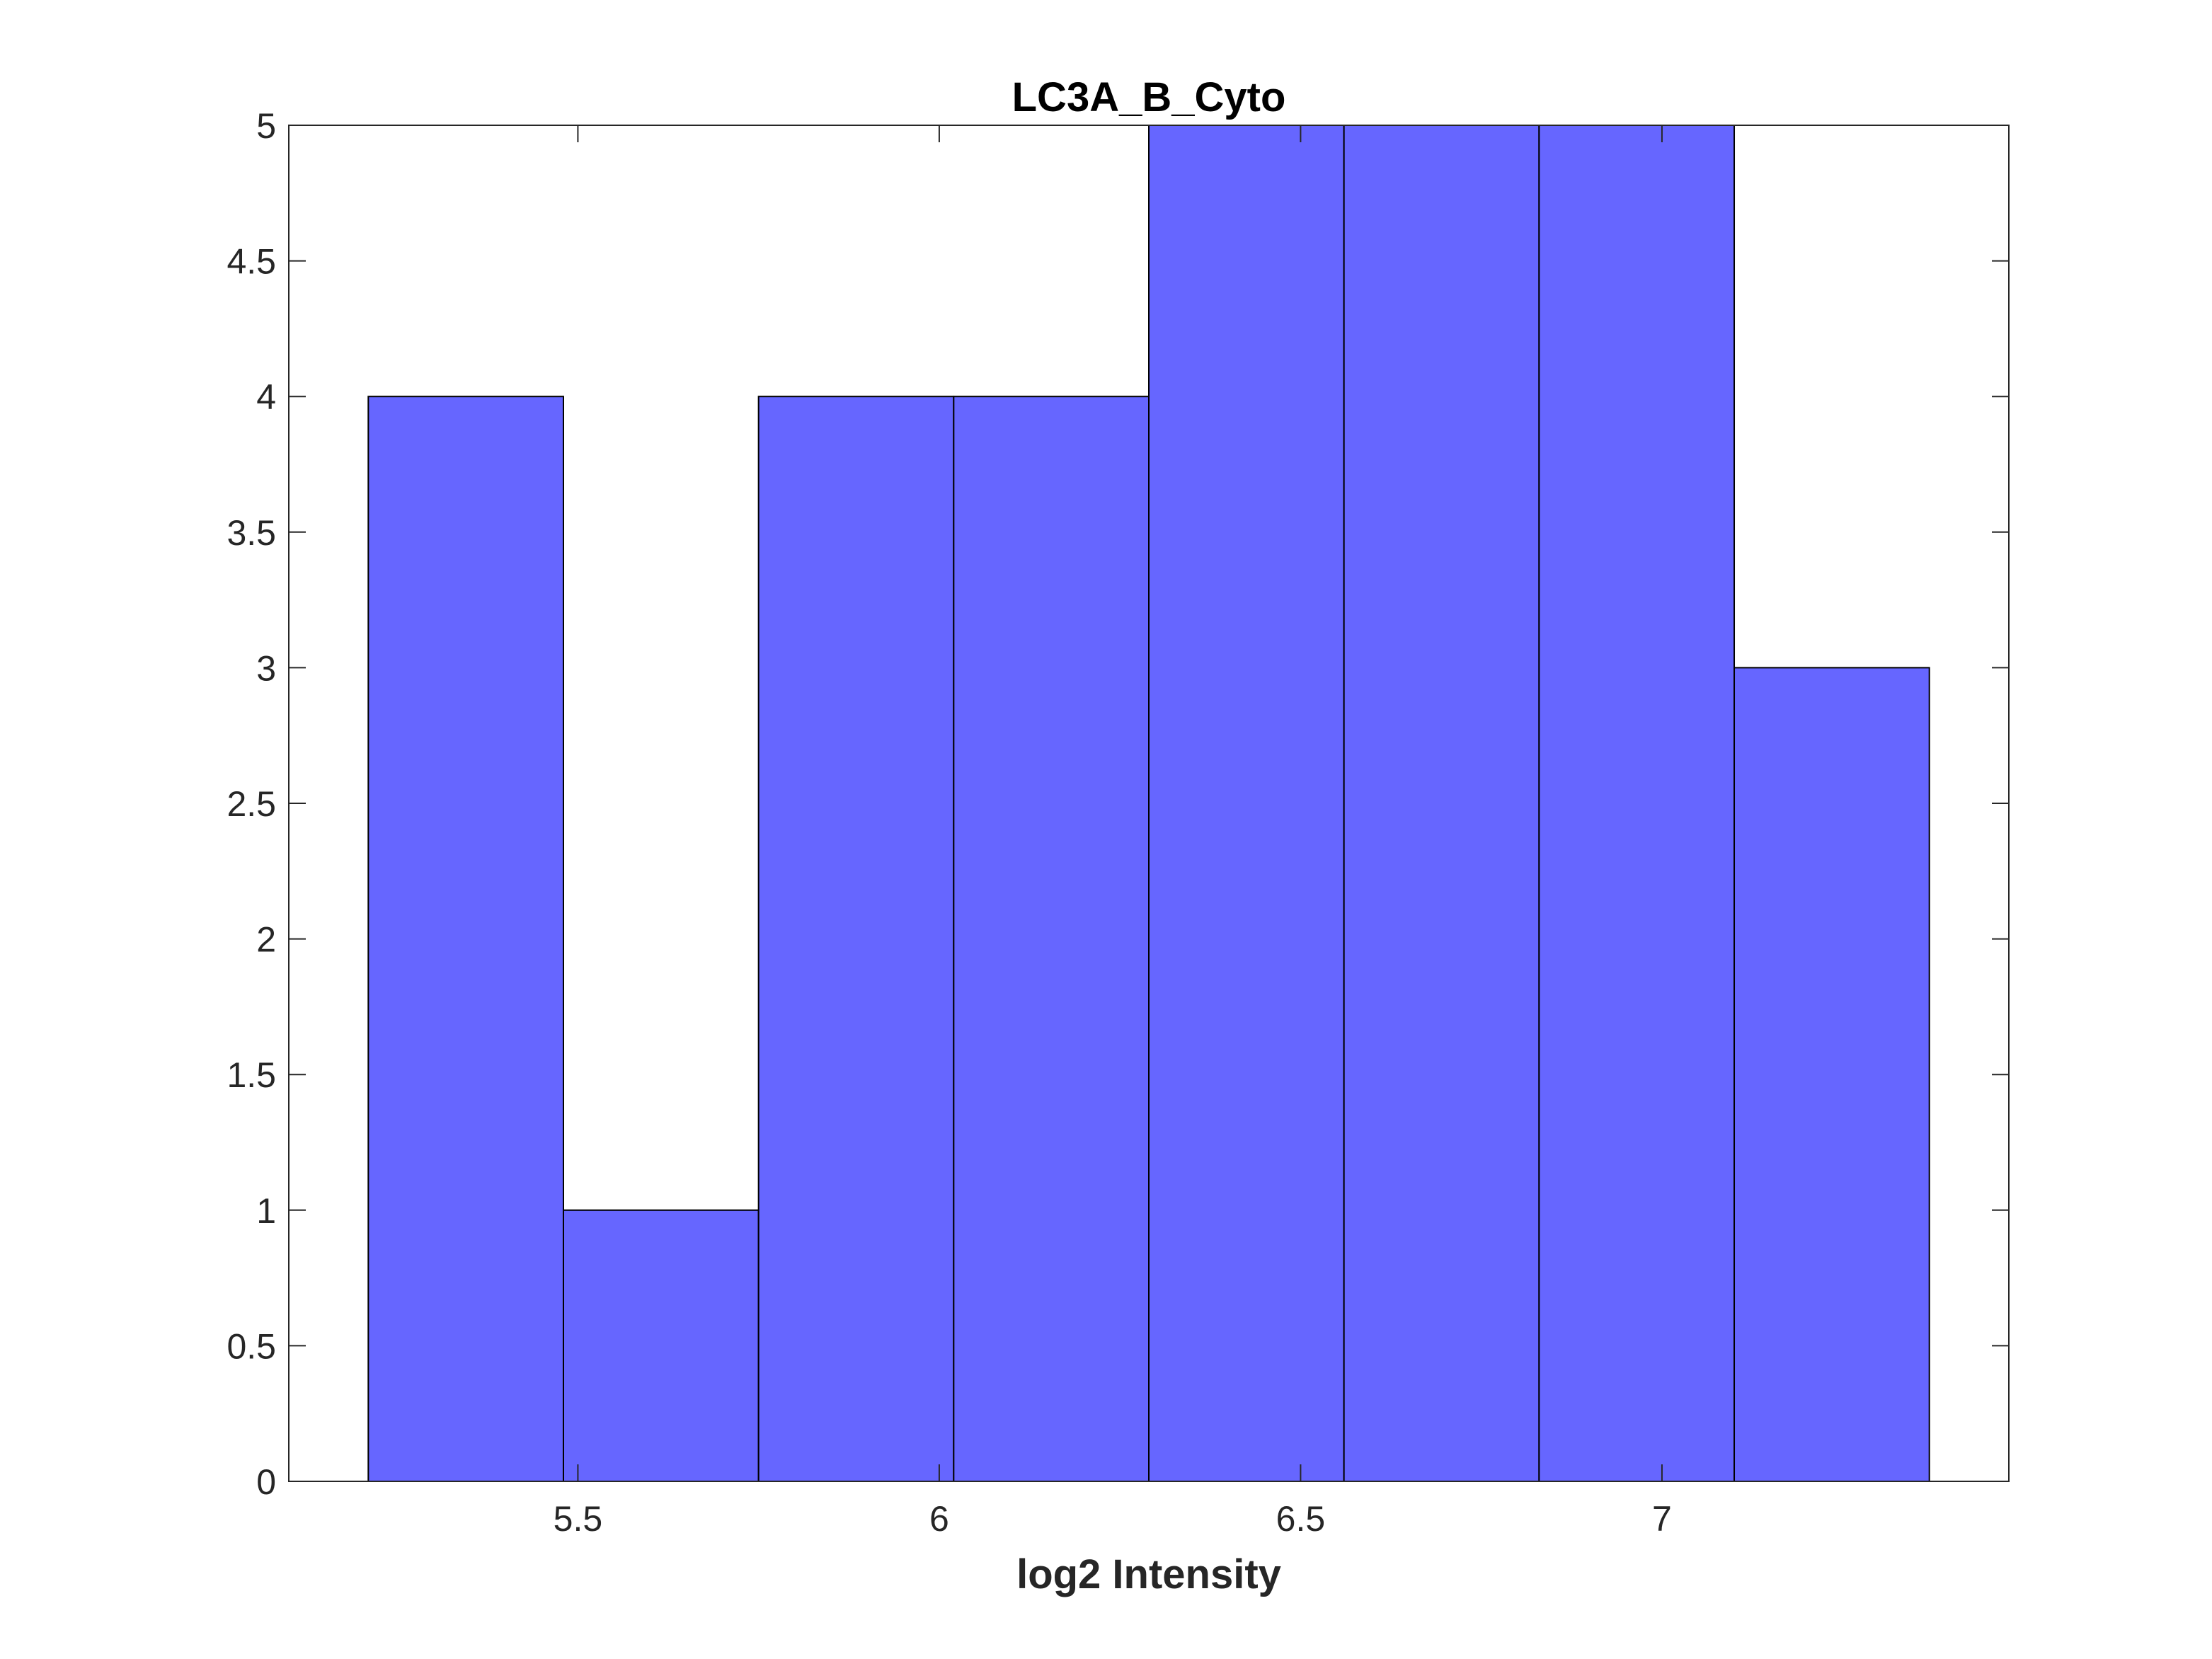 This screenshot has width=2212, height=1659. What do you see at coordinates (252, 262) in the screenshot?
I see `y-axis-tick-label: 4.5` at bounding box center [252, 262].